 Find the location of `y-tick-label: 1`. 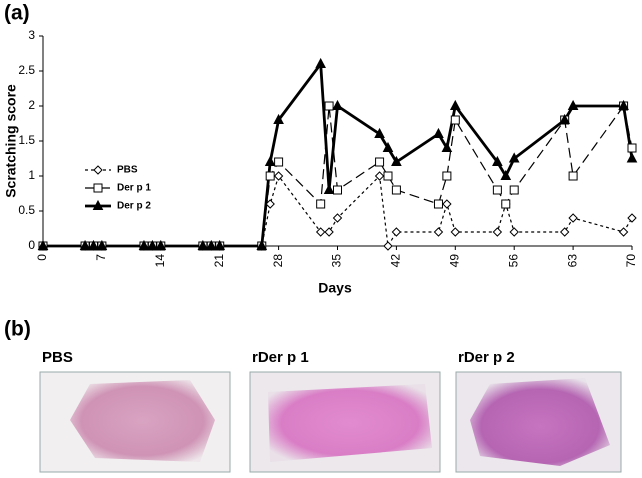

y-tick-label: 1 is located at coordinates (31, 175).